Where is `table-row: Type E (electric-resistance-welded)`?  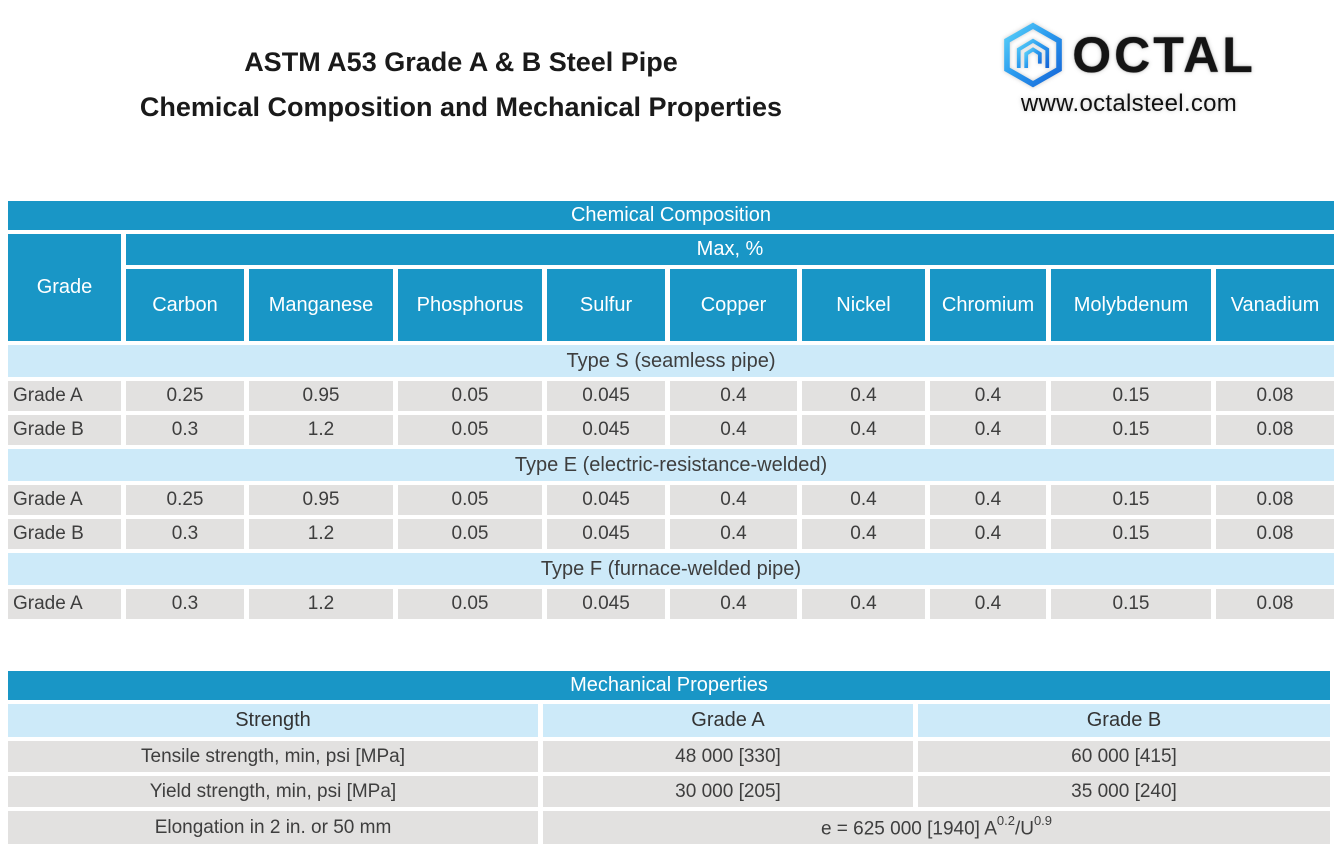
table-row: Type E (electric-resistance-welded) is located at coordinates (671, 465).